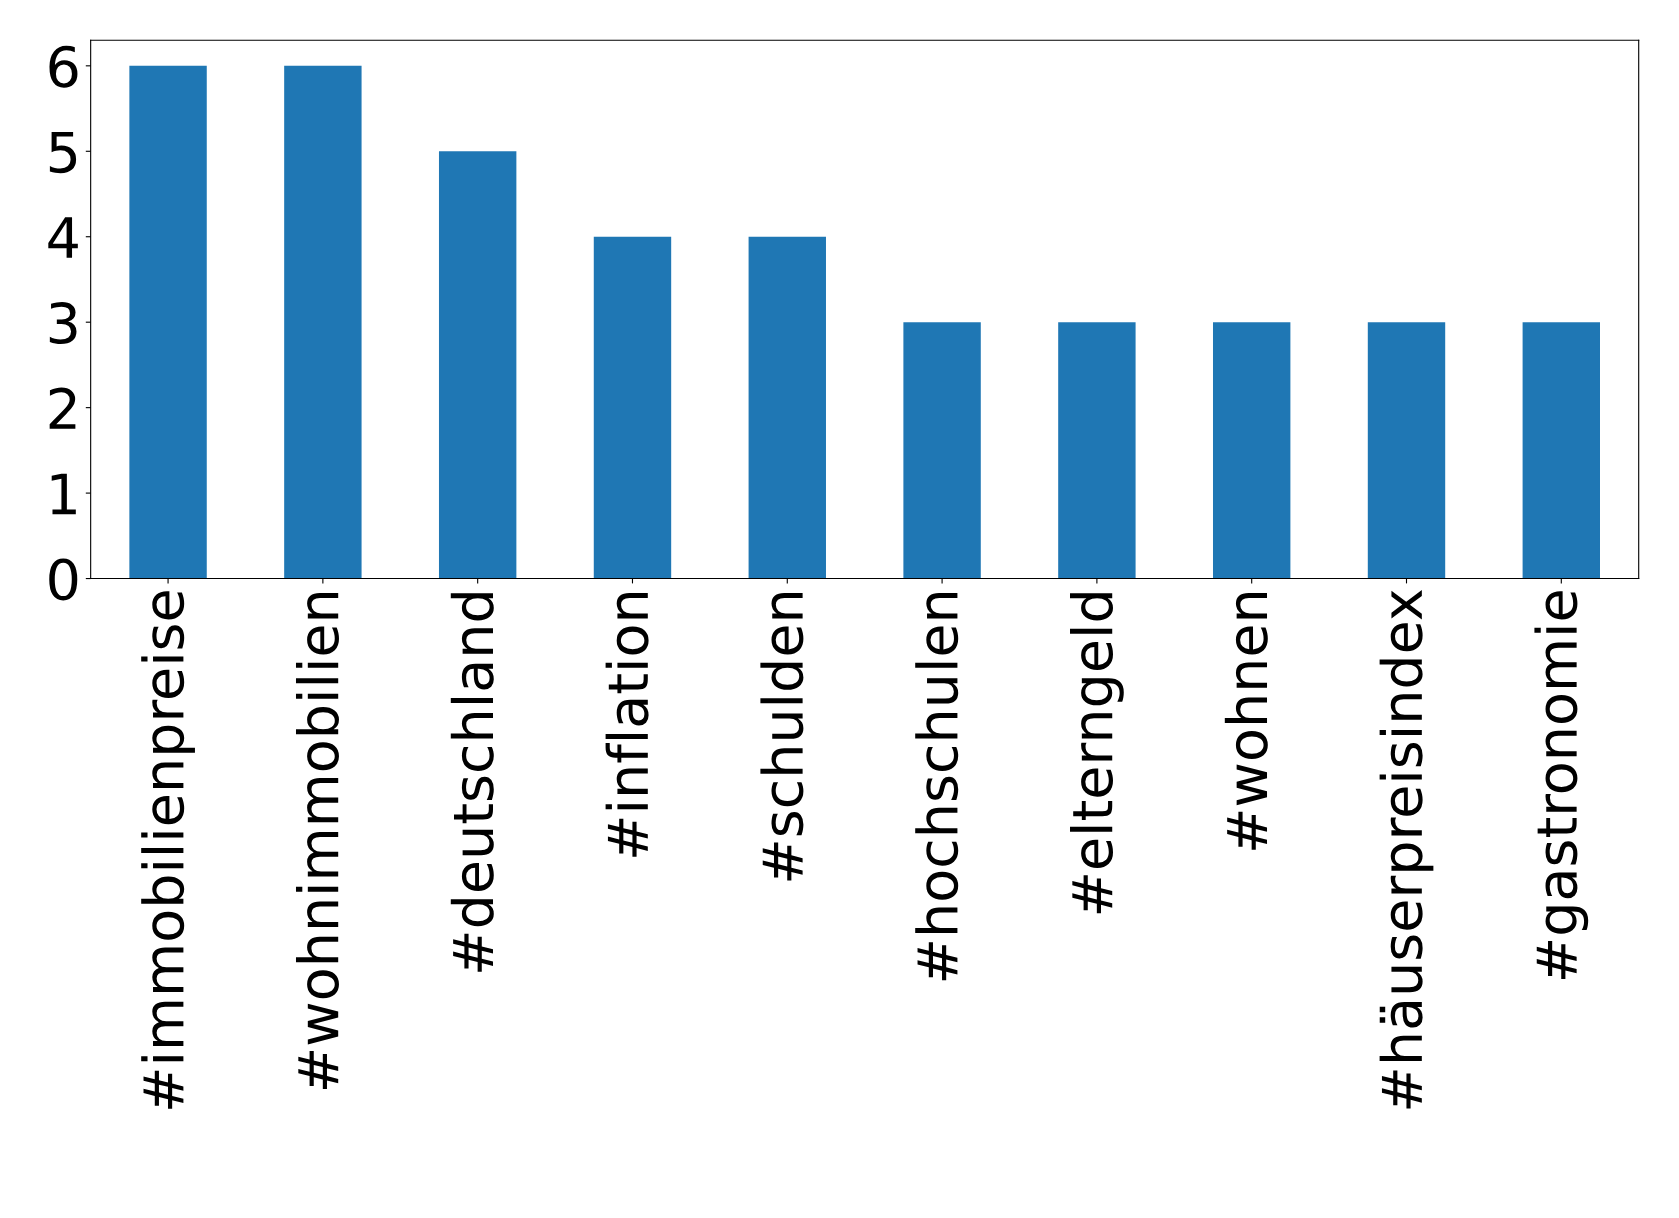 The image size is (1679, 1218). I want to click on y-tick-label: 2, so click(62, 408).